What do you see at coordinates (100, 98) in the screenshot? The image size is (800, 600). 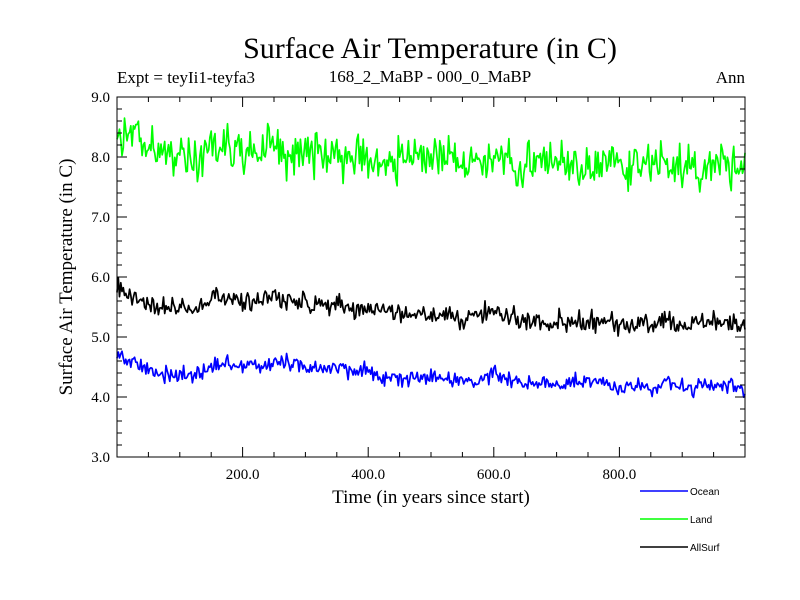 I see `y-tick-label: 9.0` at bounding box center [100, 98].